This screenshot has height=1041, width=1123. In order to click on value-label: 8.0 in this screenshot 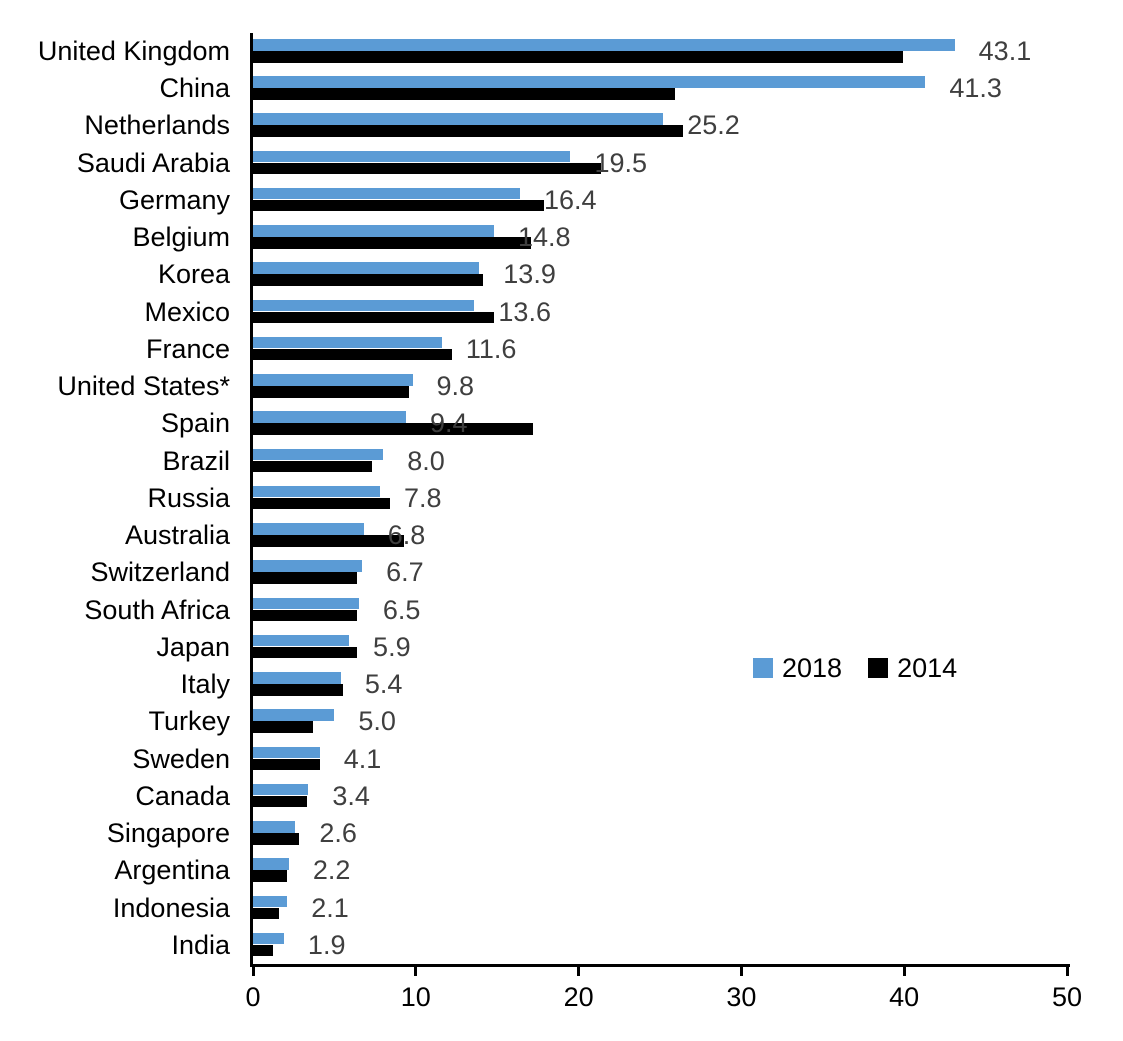, I will do `click(426, 460)`.